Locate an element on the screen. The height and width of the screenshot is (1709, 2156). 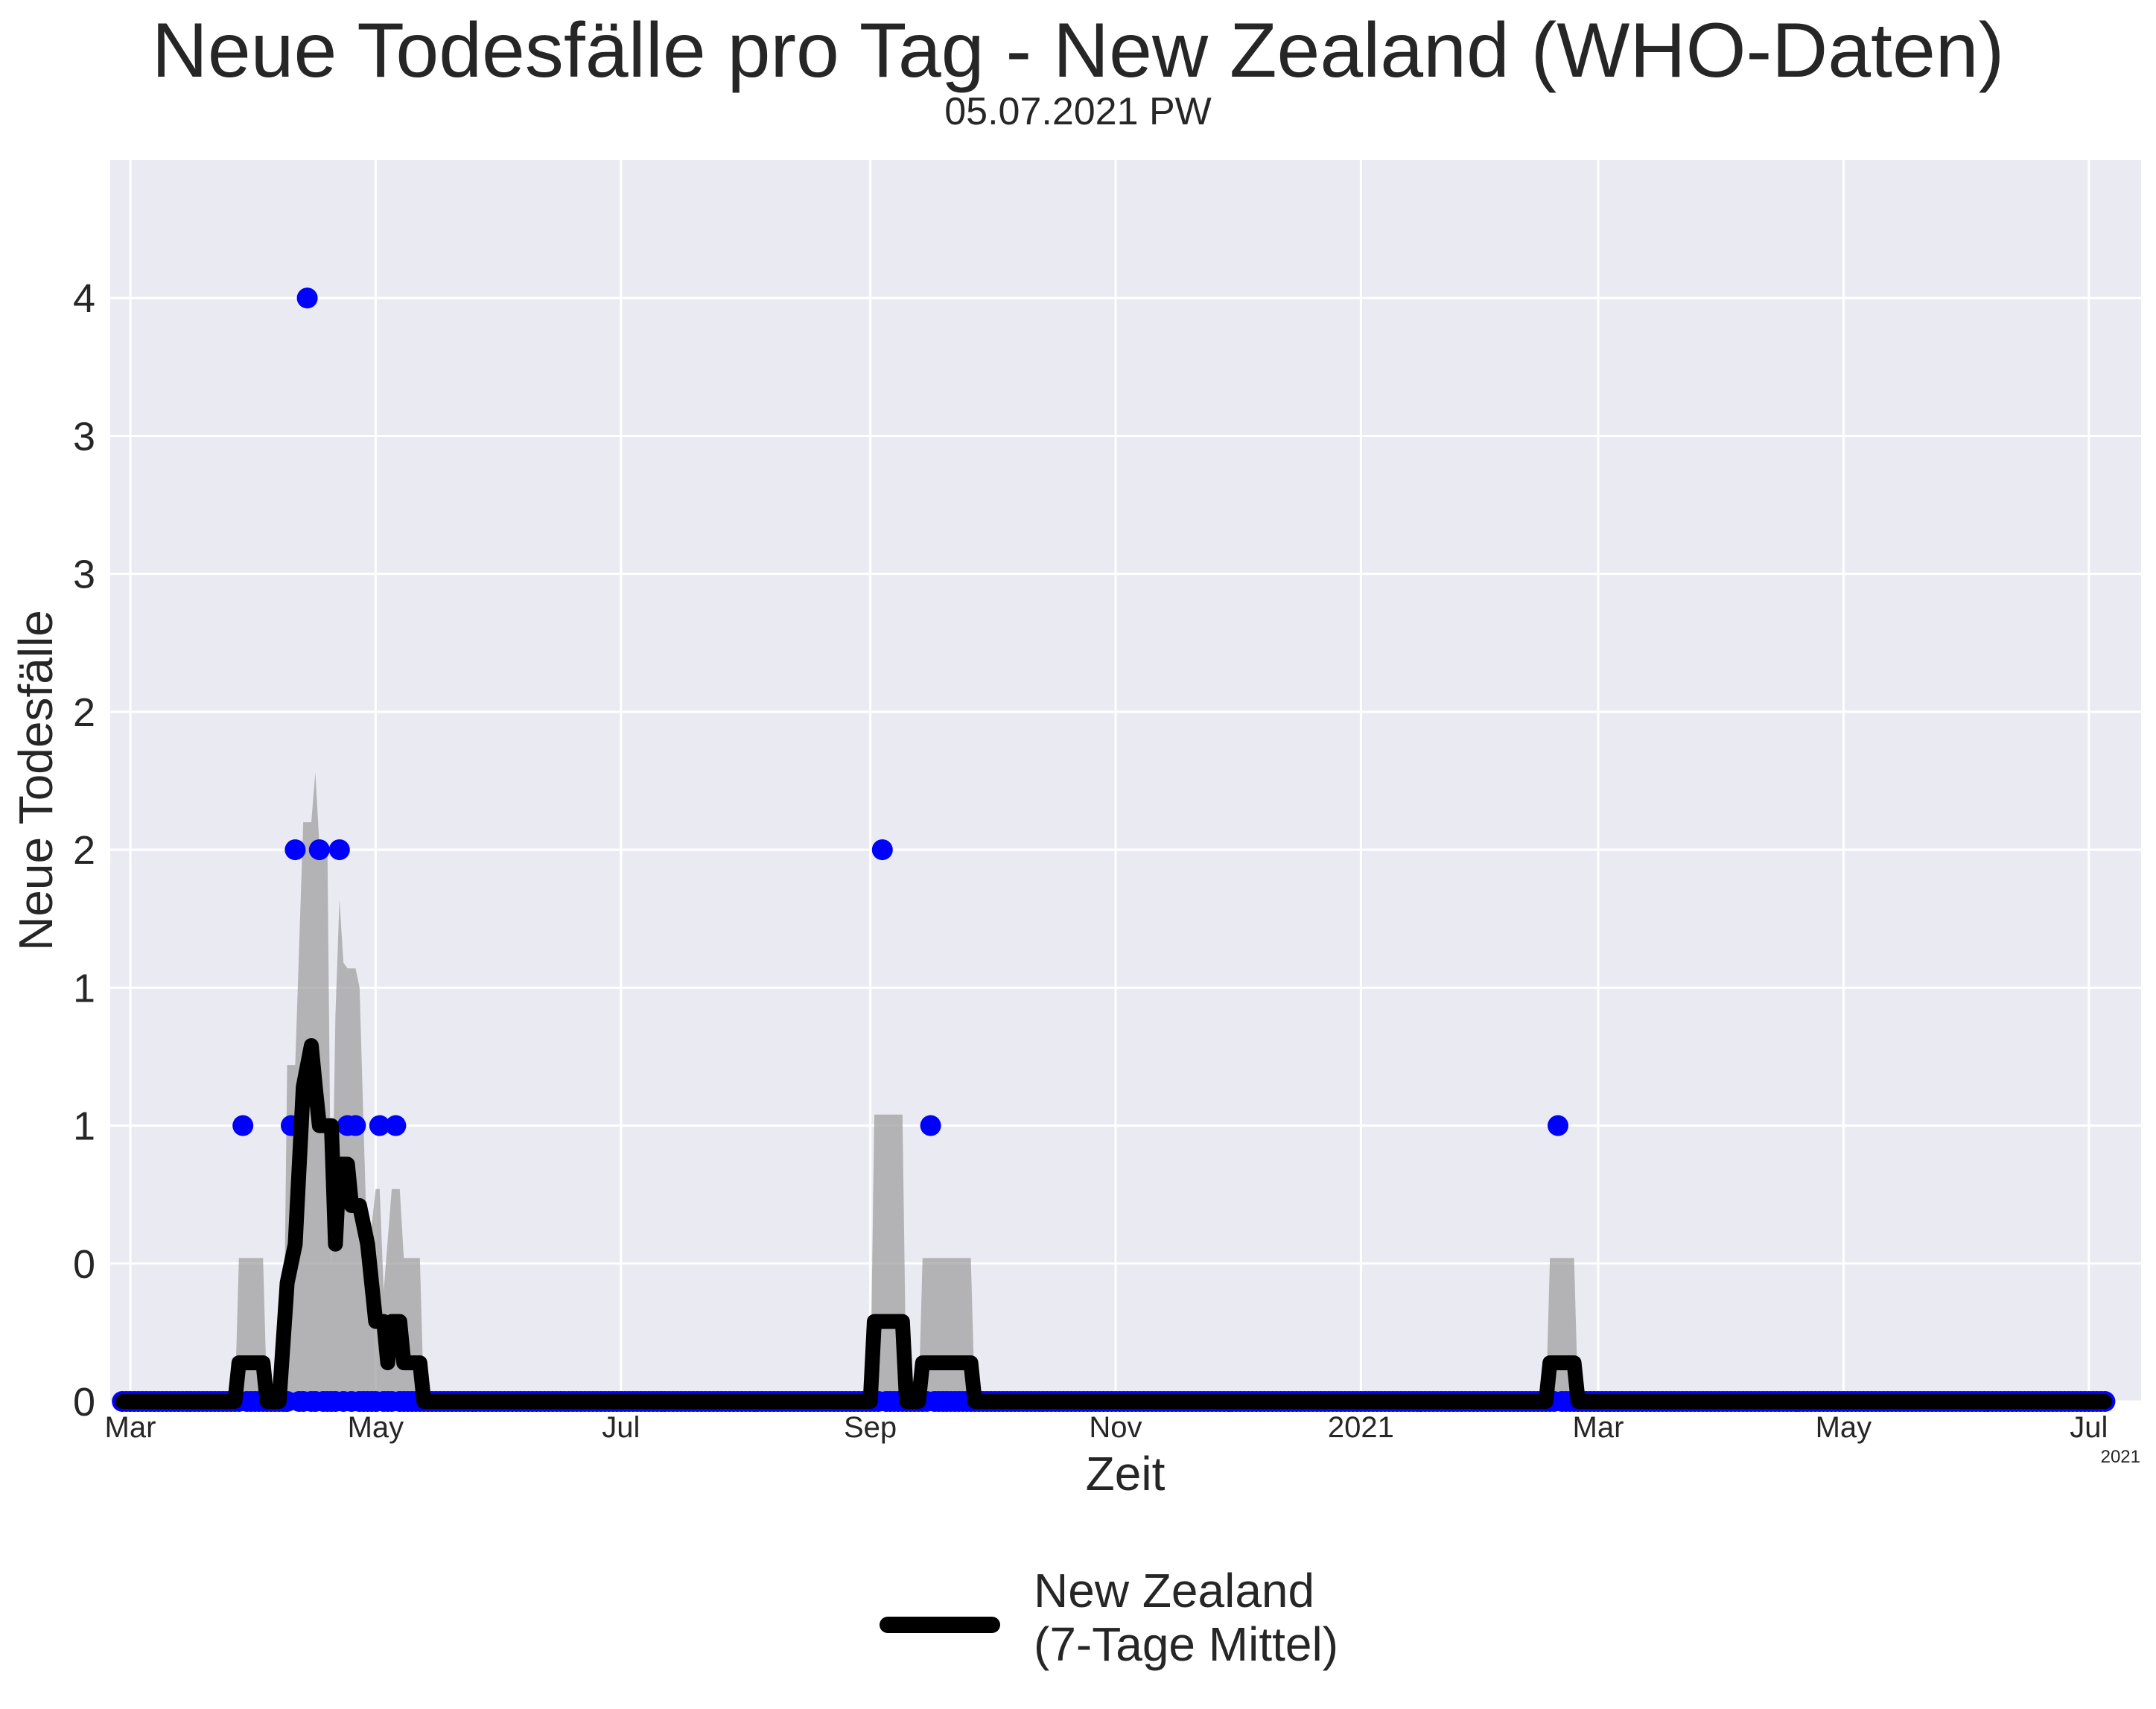
y-tick-label: 4 is located at coordinates (84, 298).